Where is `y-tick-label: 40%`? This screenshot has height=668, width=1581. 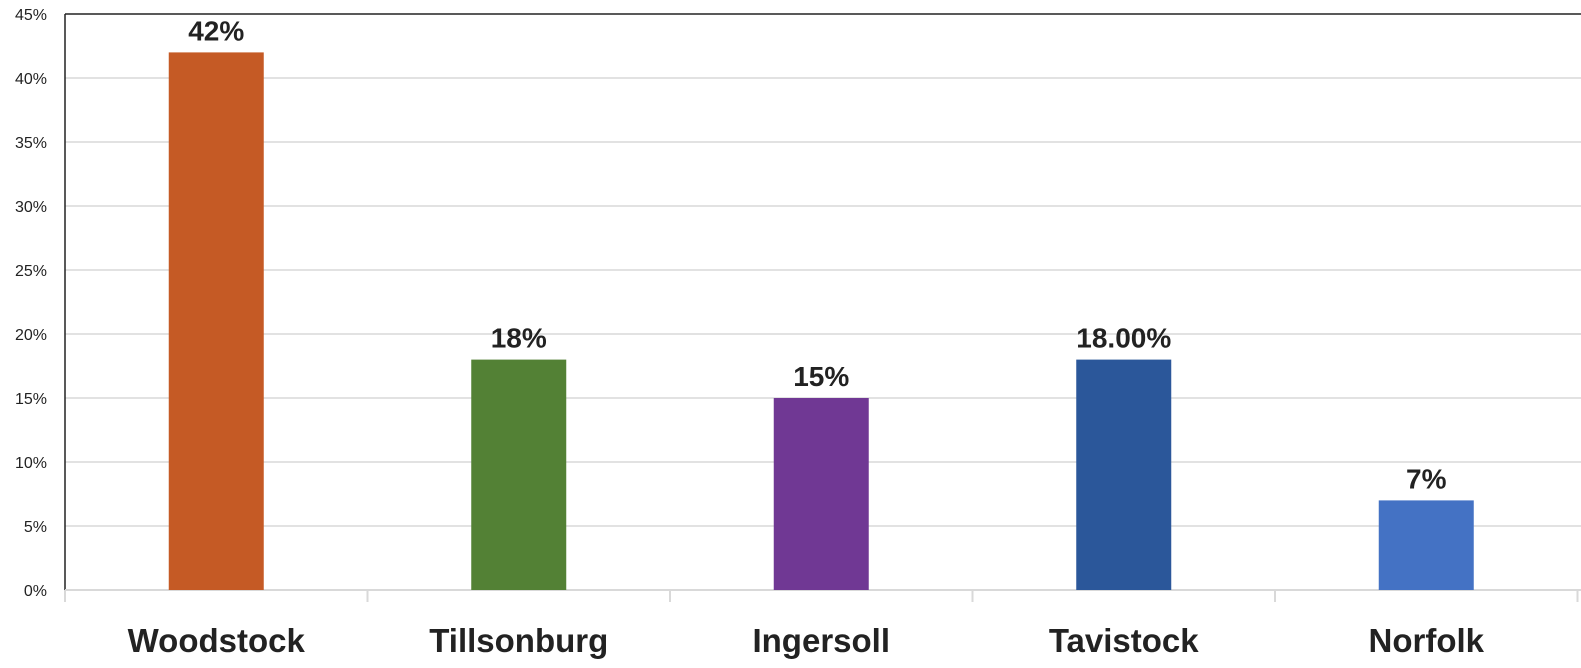
y-tick-label: 40% is located at coordinates (31, 79).